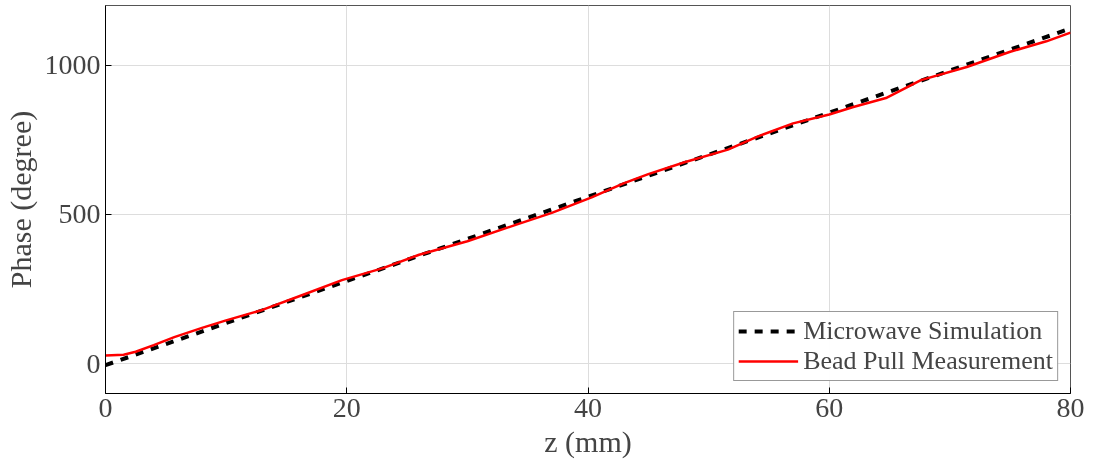  I want to click on y-tick-label: 0, so click(93, 363).